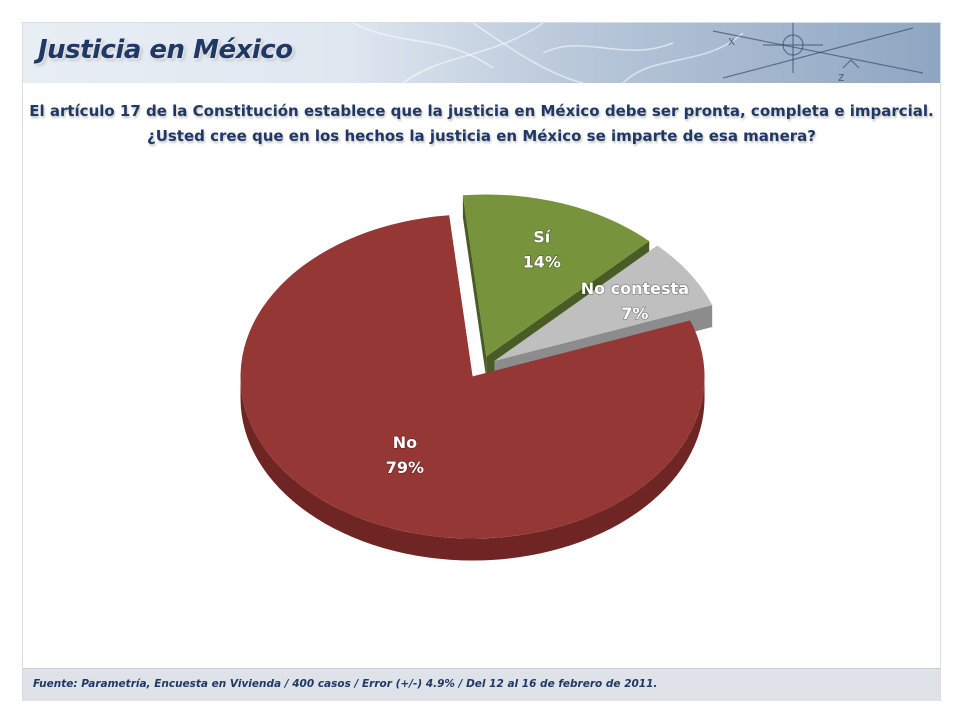 This screenshot has height=721, width=961. I want to click on slice-value-no: 79%, so click(405, 467).